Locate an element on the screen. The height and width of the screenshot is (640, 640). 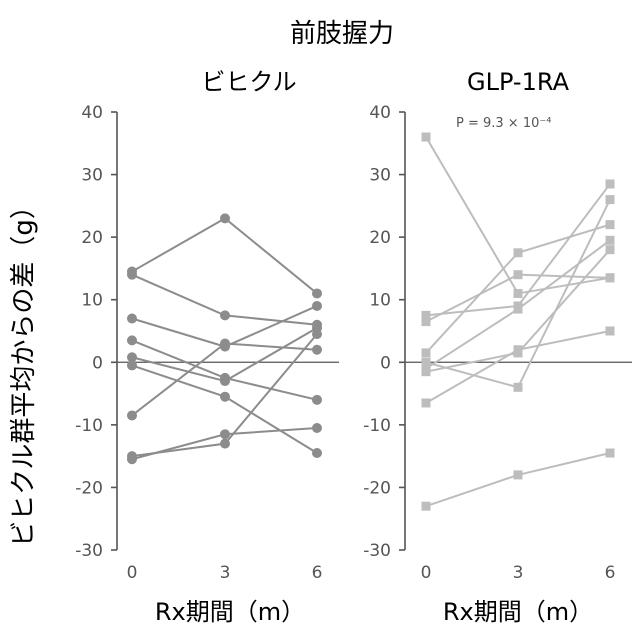
x-tick-label-glp1ra: 6 is located at coordinates (610, 573).